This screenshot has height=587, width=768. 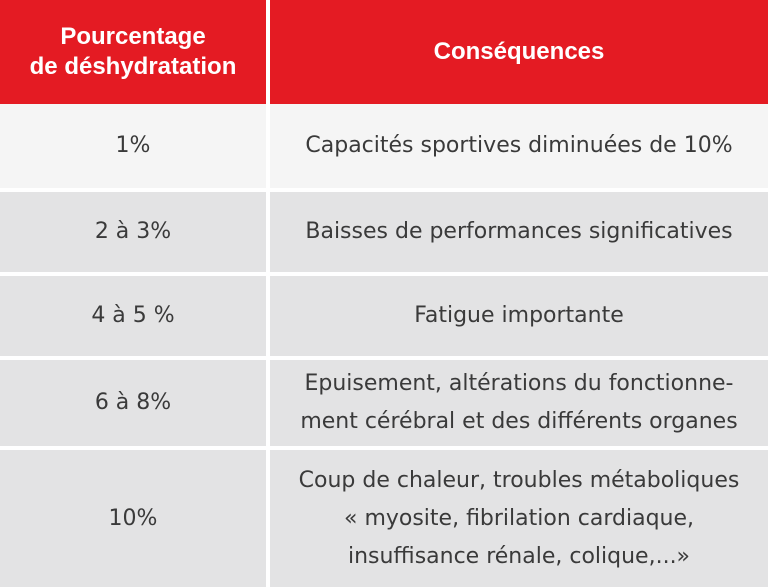 I want to click on consequence-cell: Fatigue importante, so click(x=519, y=316).